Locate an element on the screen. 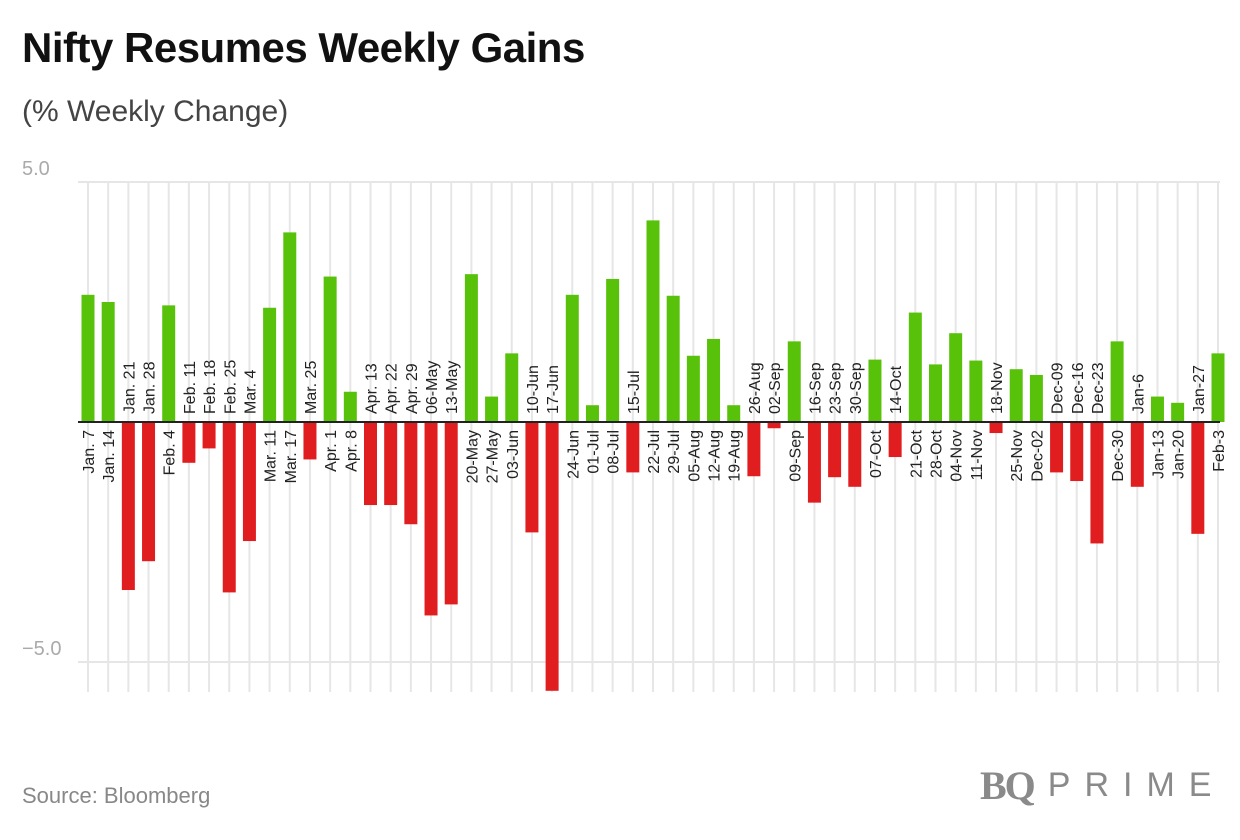  category-label: 07-Oct is located at coordinates (876, 453).